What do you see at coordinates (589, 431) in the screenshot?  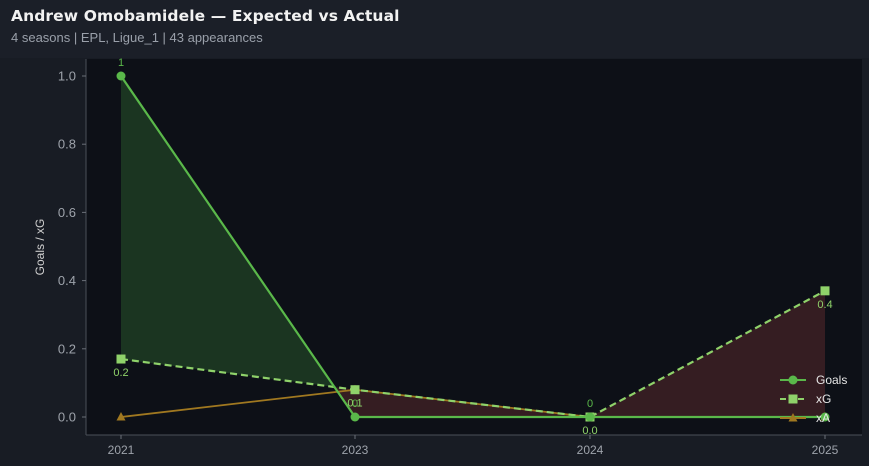 I see `xg-data-label: 0.0` at bounding box center [589, 431].